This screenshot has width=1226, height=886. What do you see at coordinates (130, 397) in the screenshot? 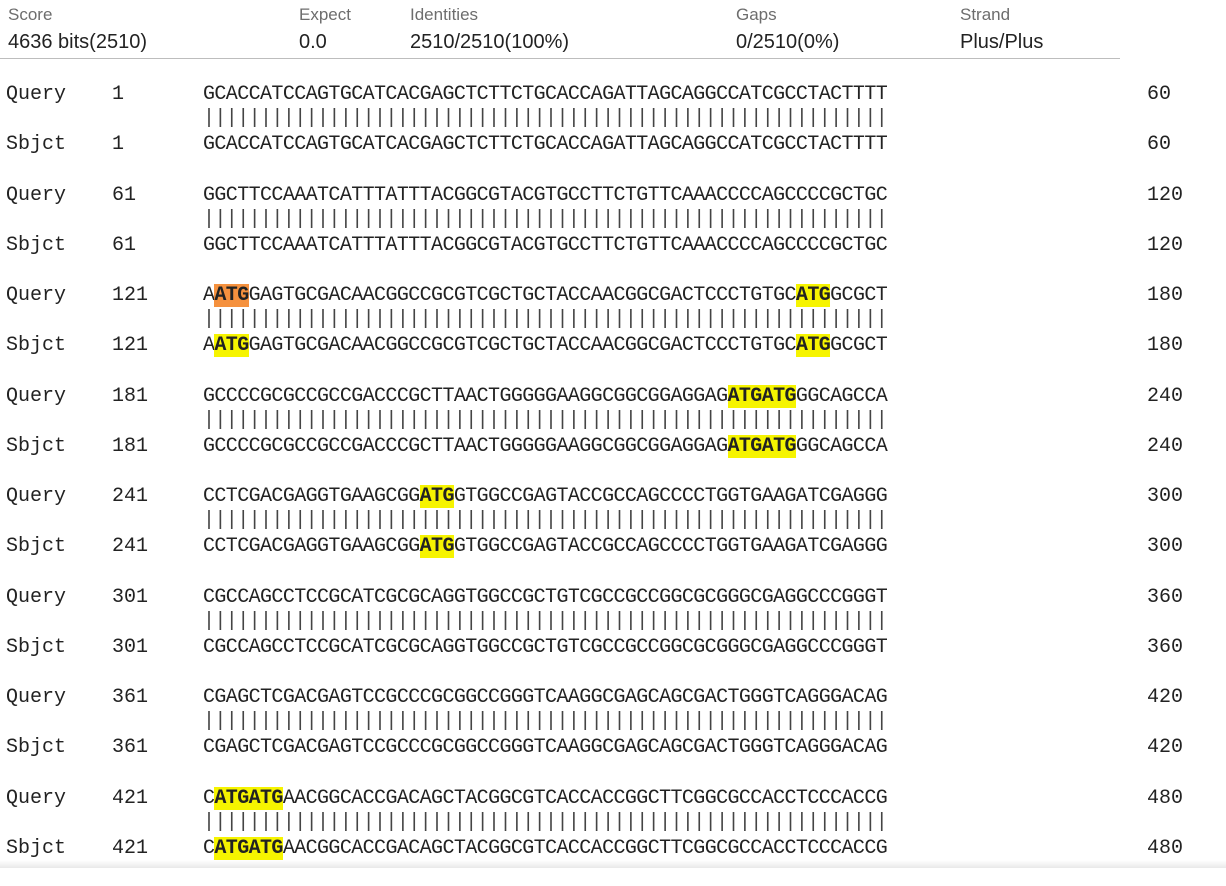
I see `query-start-position: 181` at bounding box center [130, 397].